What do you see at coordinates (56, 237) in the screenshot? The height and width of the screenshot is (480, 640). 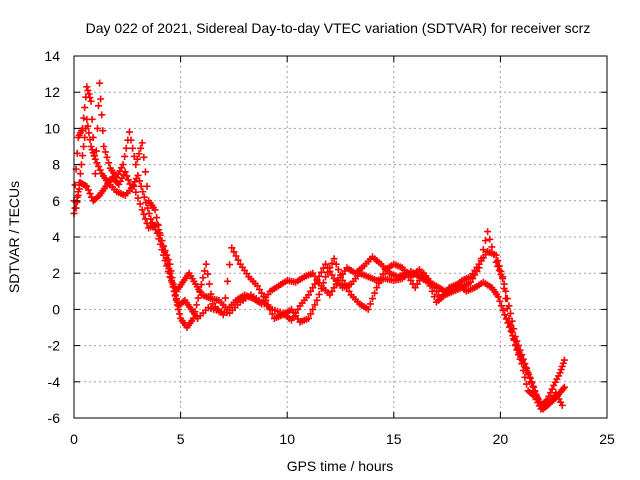 I see `y-tick-label: 4` at bounding box center [56, 237].